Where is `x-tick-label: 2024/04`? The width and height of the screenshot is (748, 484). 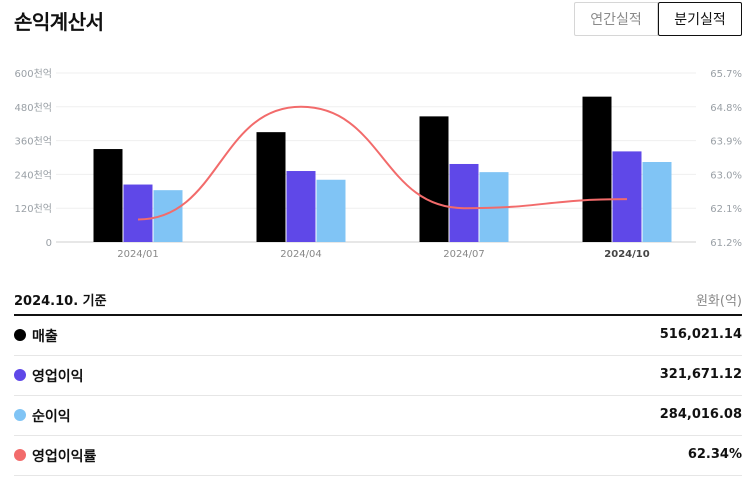 x-tick-label: 2024/04 is located at coordinates (301, 254).